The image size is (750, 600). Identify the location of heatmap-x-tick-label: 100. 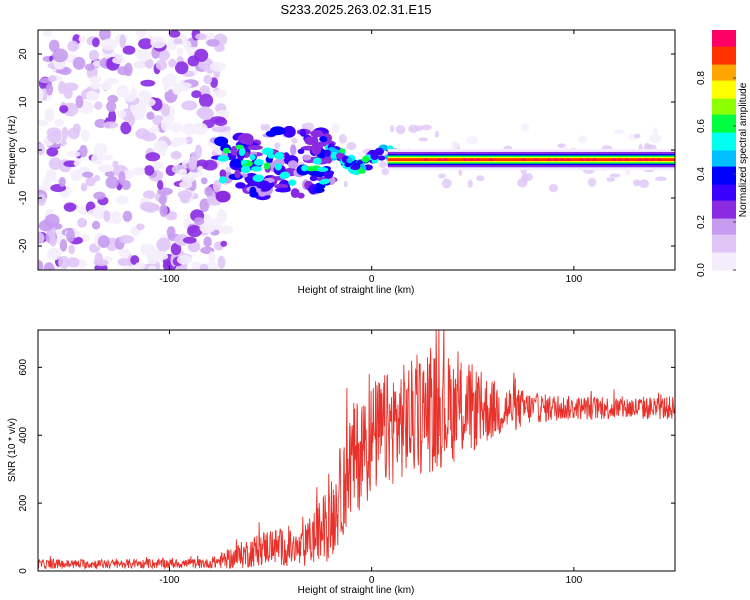
(574, 279).